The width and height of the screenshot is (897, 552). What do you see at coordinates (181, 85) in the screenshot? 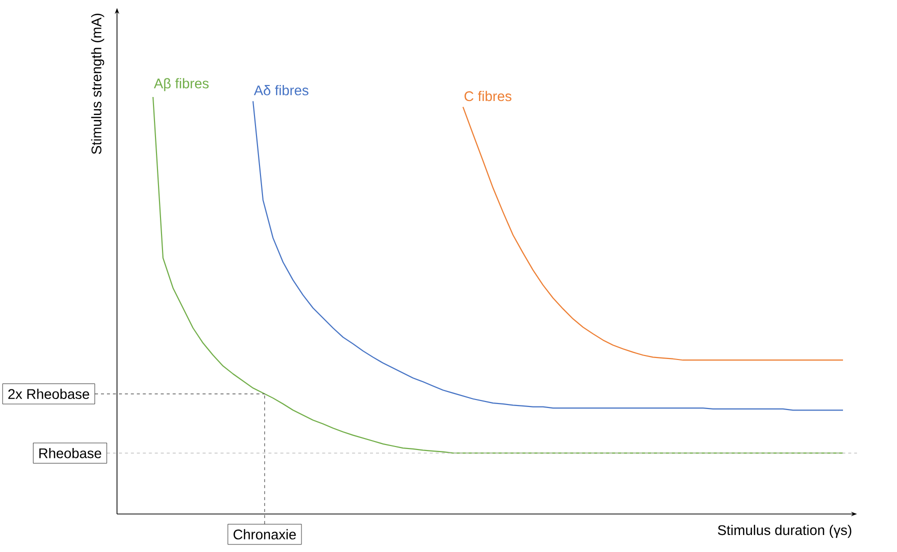
I see `series-label: Aβ fibres` at bounding box center [181, 85].